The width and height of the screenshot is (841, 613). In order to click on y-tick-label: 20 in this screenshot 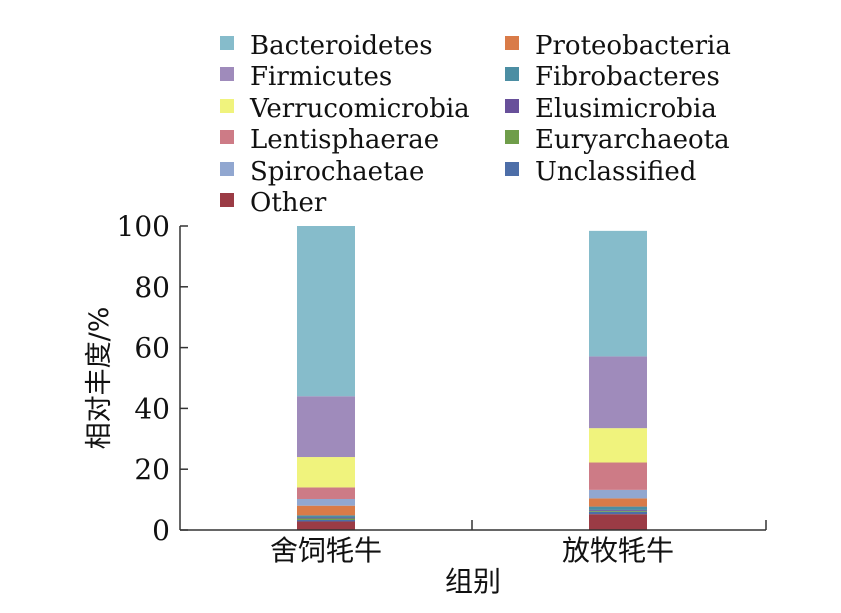, I will do `click(152, 469)`.